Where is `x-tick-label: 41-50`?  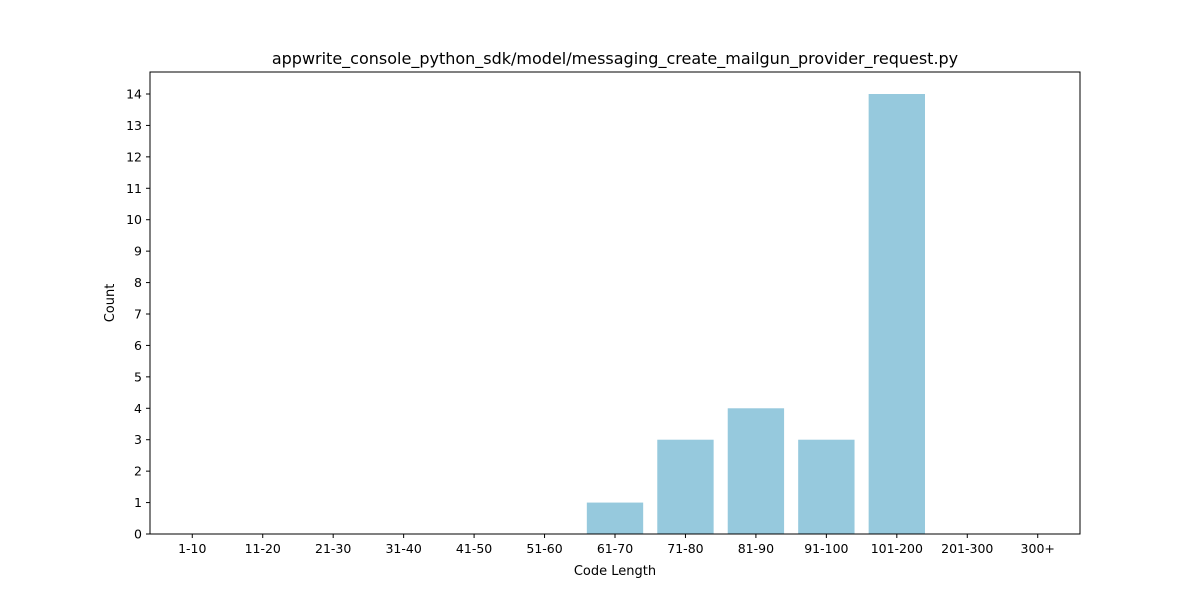
x-tick-label: 41-50 is located at coordinates (474, 548).